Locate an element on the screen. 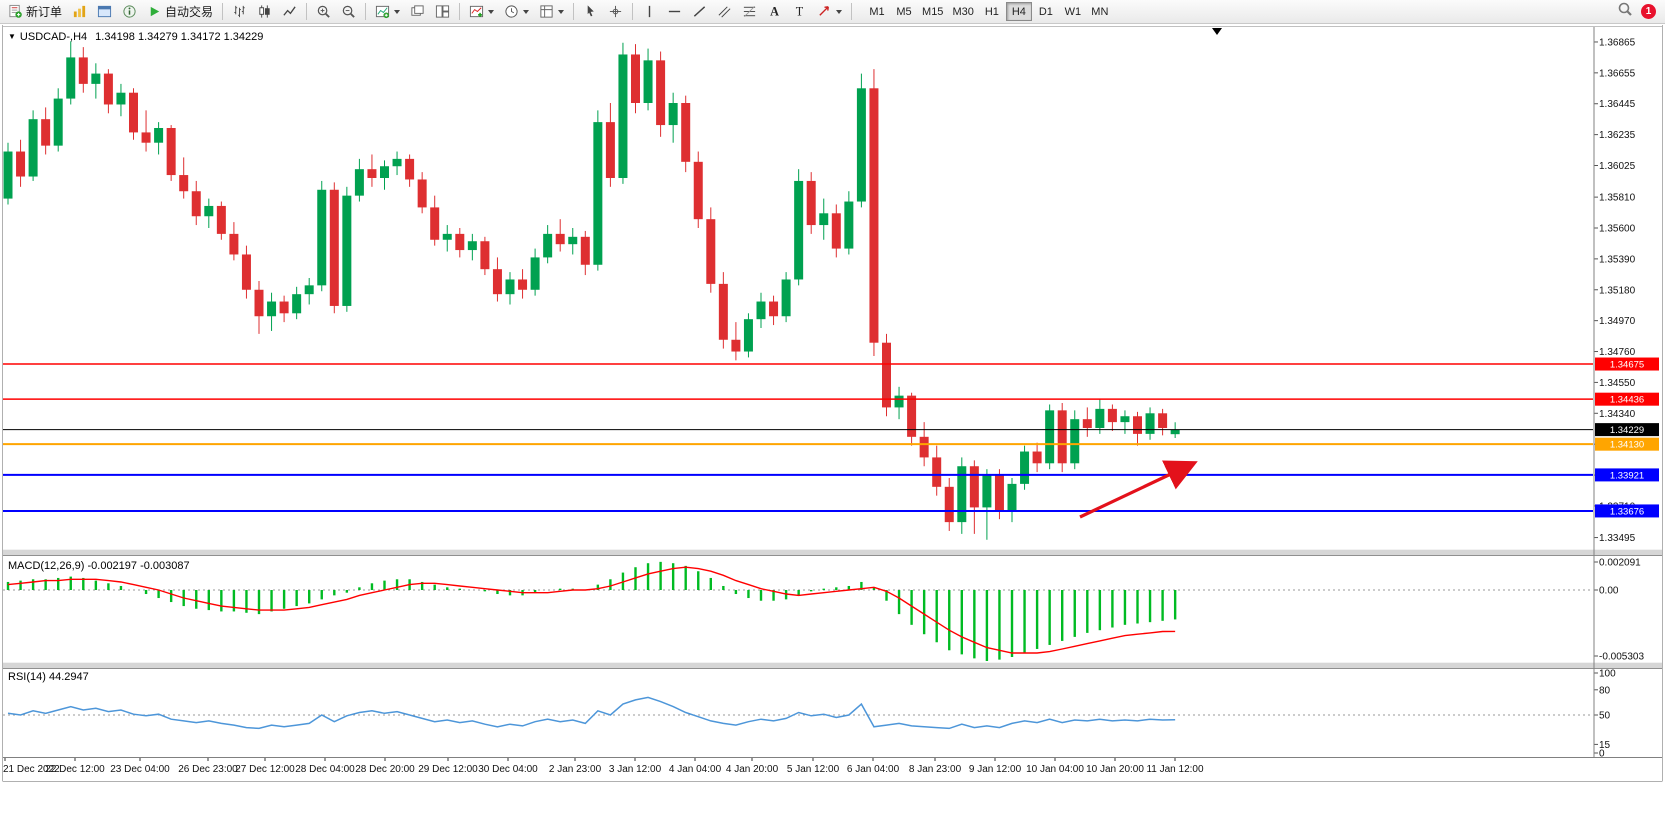  fibonacci-button is located at coordinates (749, 12).